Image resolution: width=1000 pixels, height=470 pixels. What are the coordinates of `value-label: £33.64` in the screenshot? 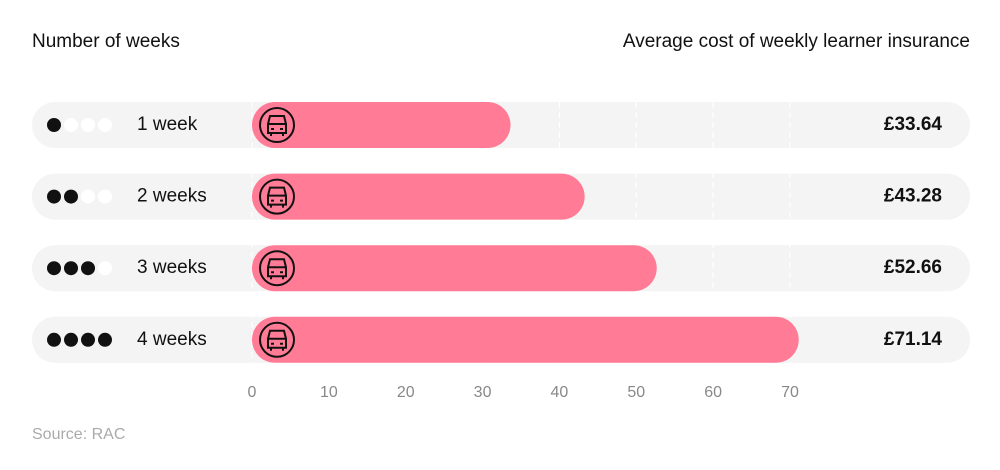 It's located at (913, 124).